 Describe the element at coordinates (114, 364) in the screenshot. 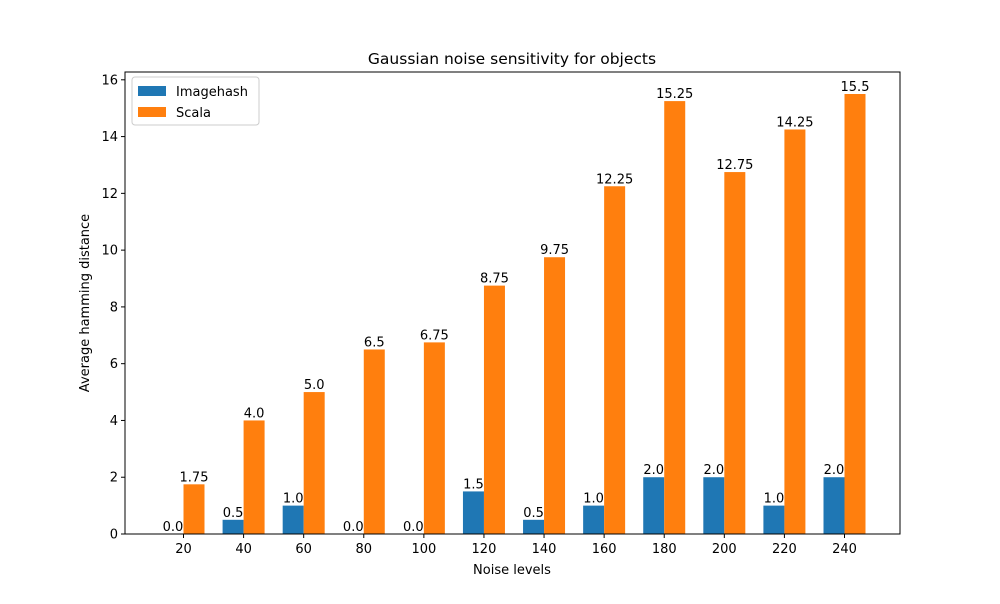

I see `y-tick-label-6: 6` at that location.